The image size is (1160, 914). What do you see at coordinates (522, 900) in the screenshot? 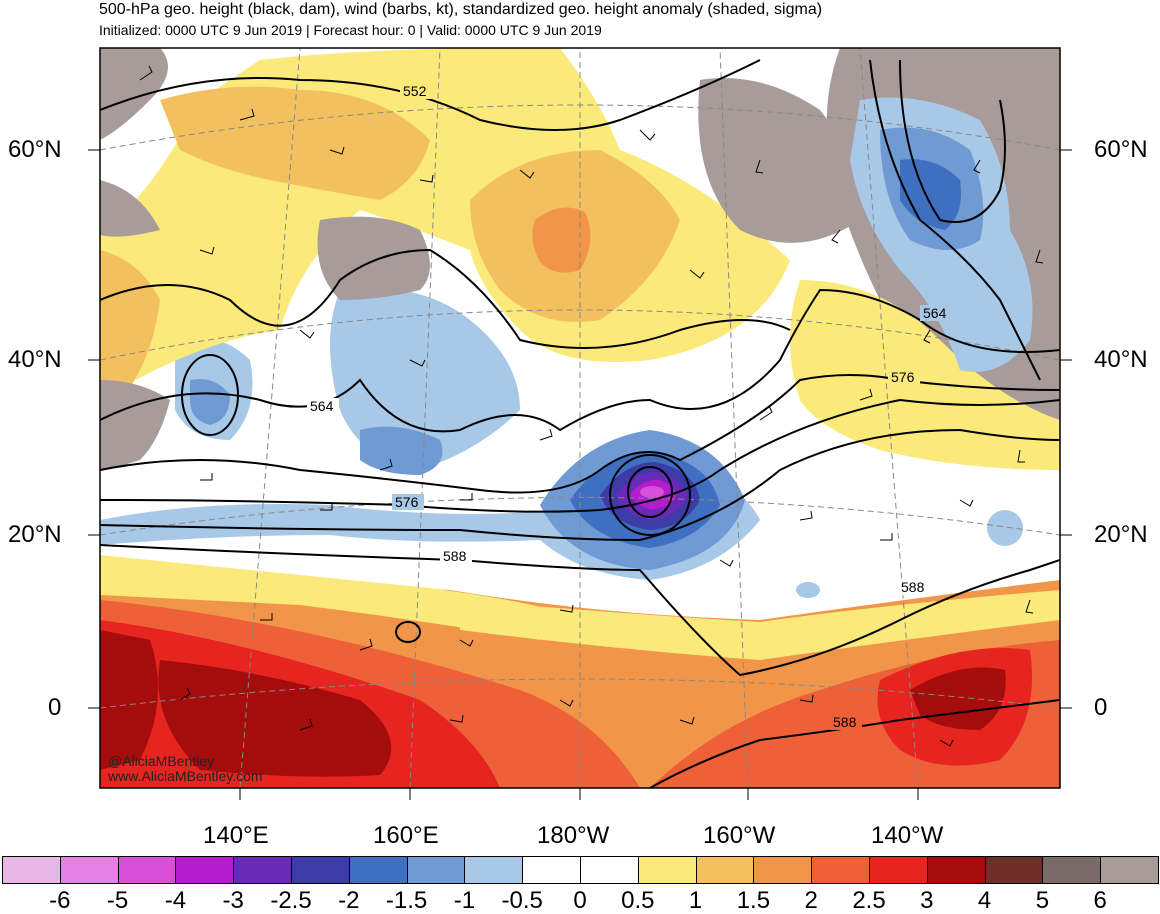
I see `colorbar-label: -0.5` at bounding box center [522, 900].